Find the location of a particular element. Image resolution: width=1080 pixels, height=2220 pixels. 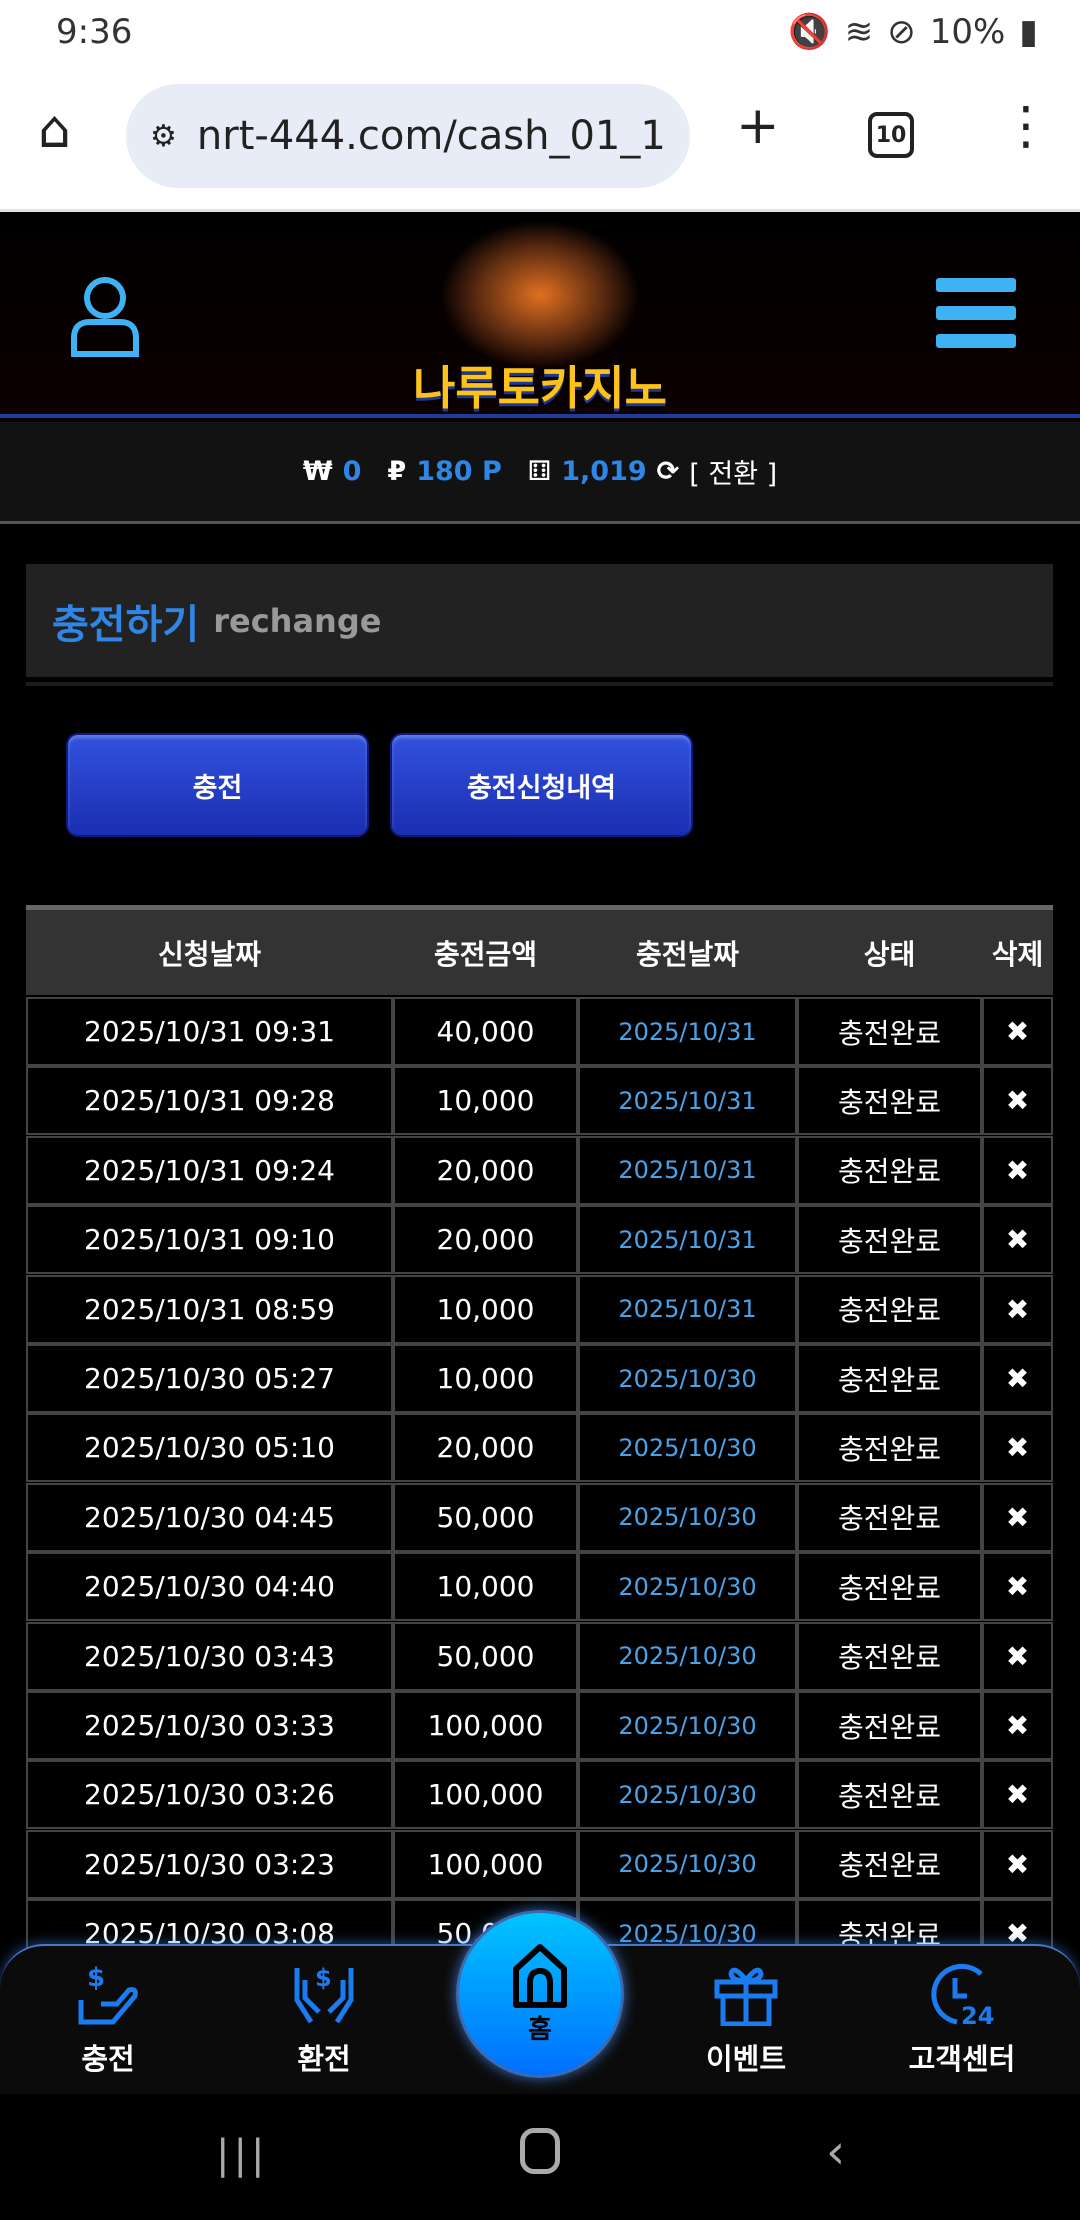

table-row: 2025/10/30 03:43 50,000 2025/10/30 충전완료 ✖ is located at coordinates (539, 1656).